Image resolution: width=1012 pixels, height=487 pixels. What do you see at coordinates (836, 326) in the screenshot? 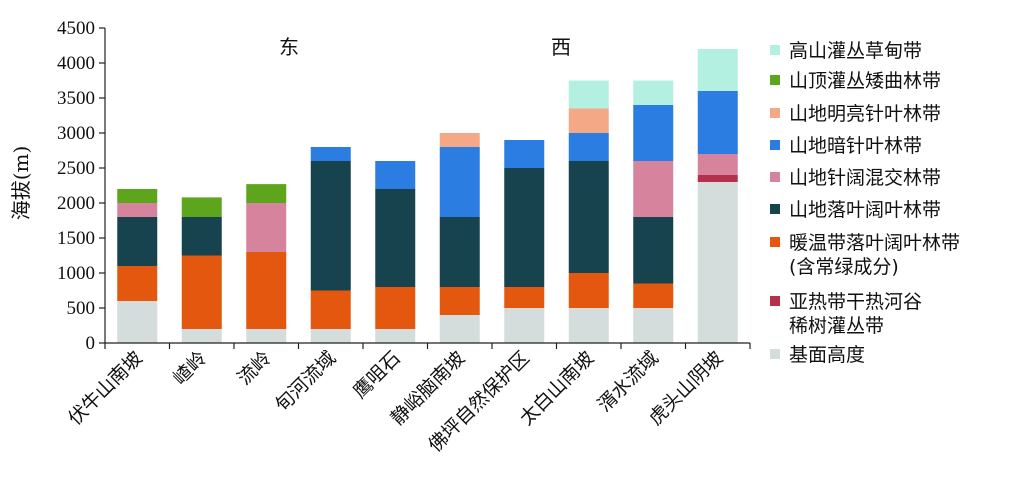
I see `legend-label-8-line-2: 稀树灌丛带` at bounding box center [836, 326].